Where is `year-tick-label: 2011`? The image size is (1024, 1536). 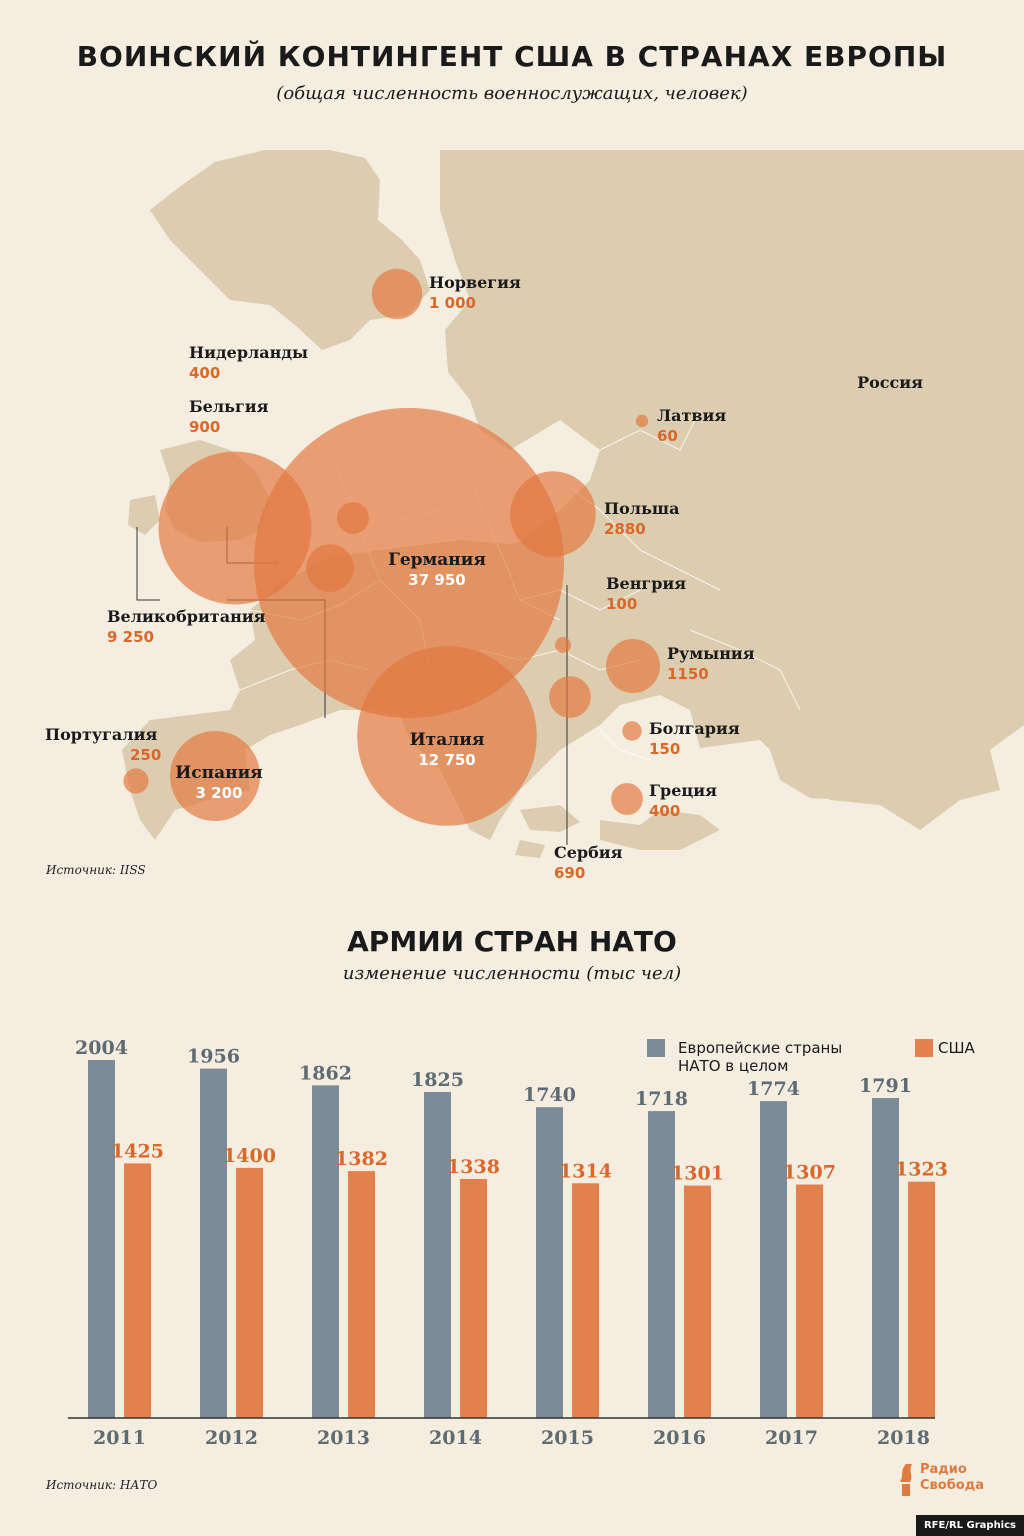 year-tick-label: 2011 is located at coordinates (119, 1438).